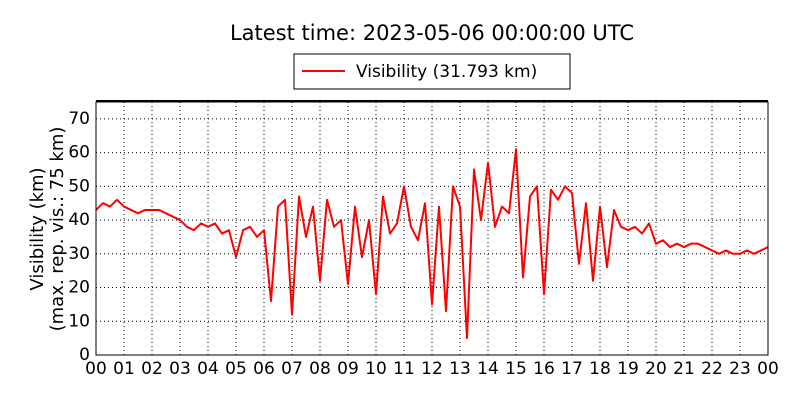 This screenshot has width=800, height=404. What do you see at coordinates (446, 72) in the screenshot?
I see `legend-label: Visibility (31.793 km)` at bounding box center [446, 72].